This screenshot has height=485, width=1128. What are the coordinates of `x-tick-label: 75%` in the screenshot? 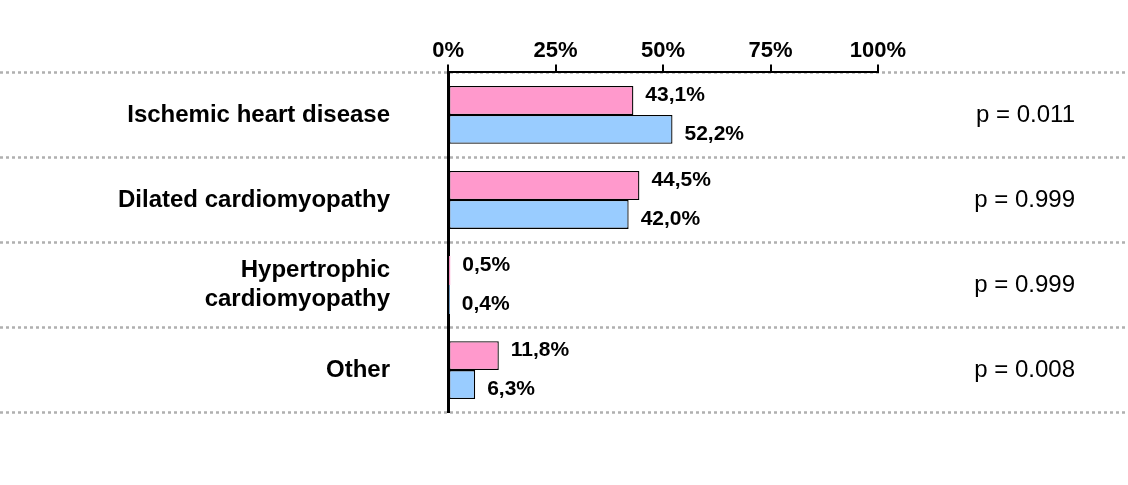 It's located at (770, 50).